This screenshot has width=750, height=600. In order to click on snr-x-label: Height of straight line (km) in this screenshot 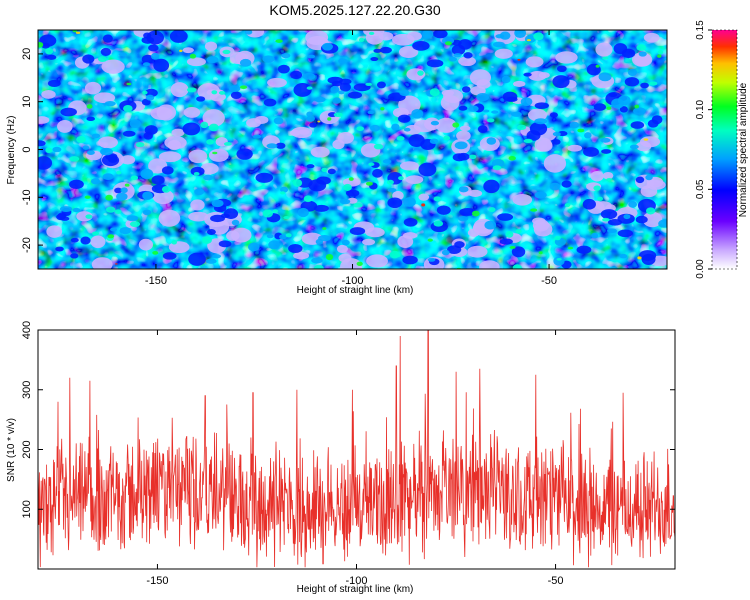, I will do `click(355, 589)`.